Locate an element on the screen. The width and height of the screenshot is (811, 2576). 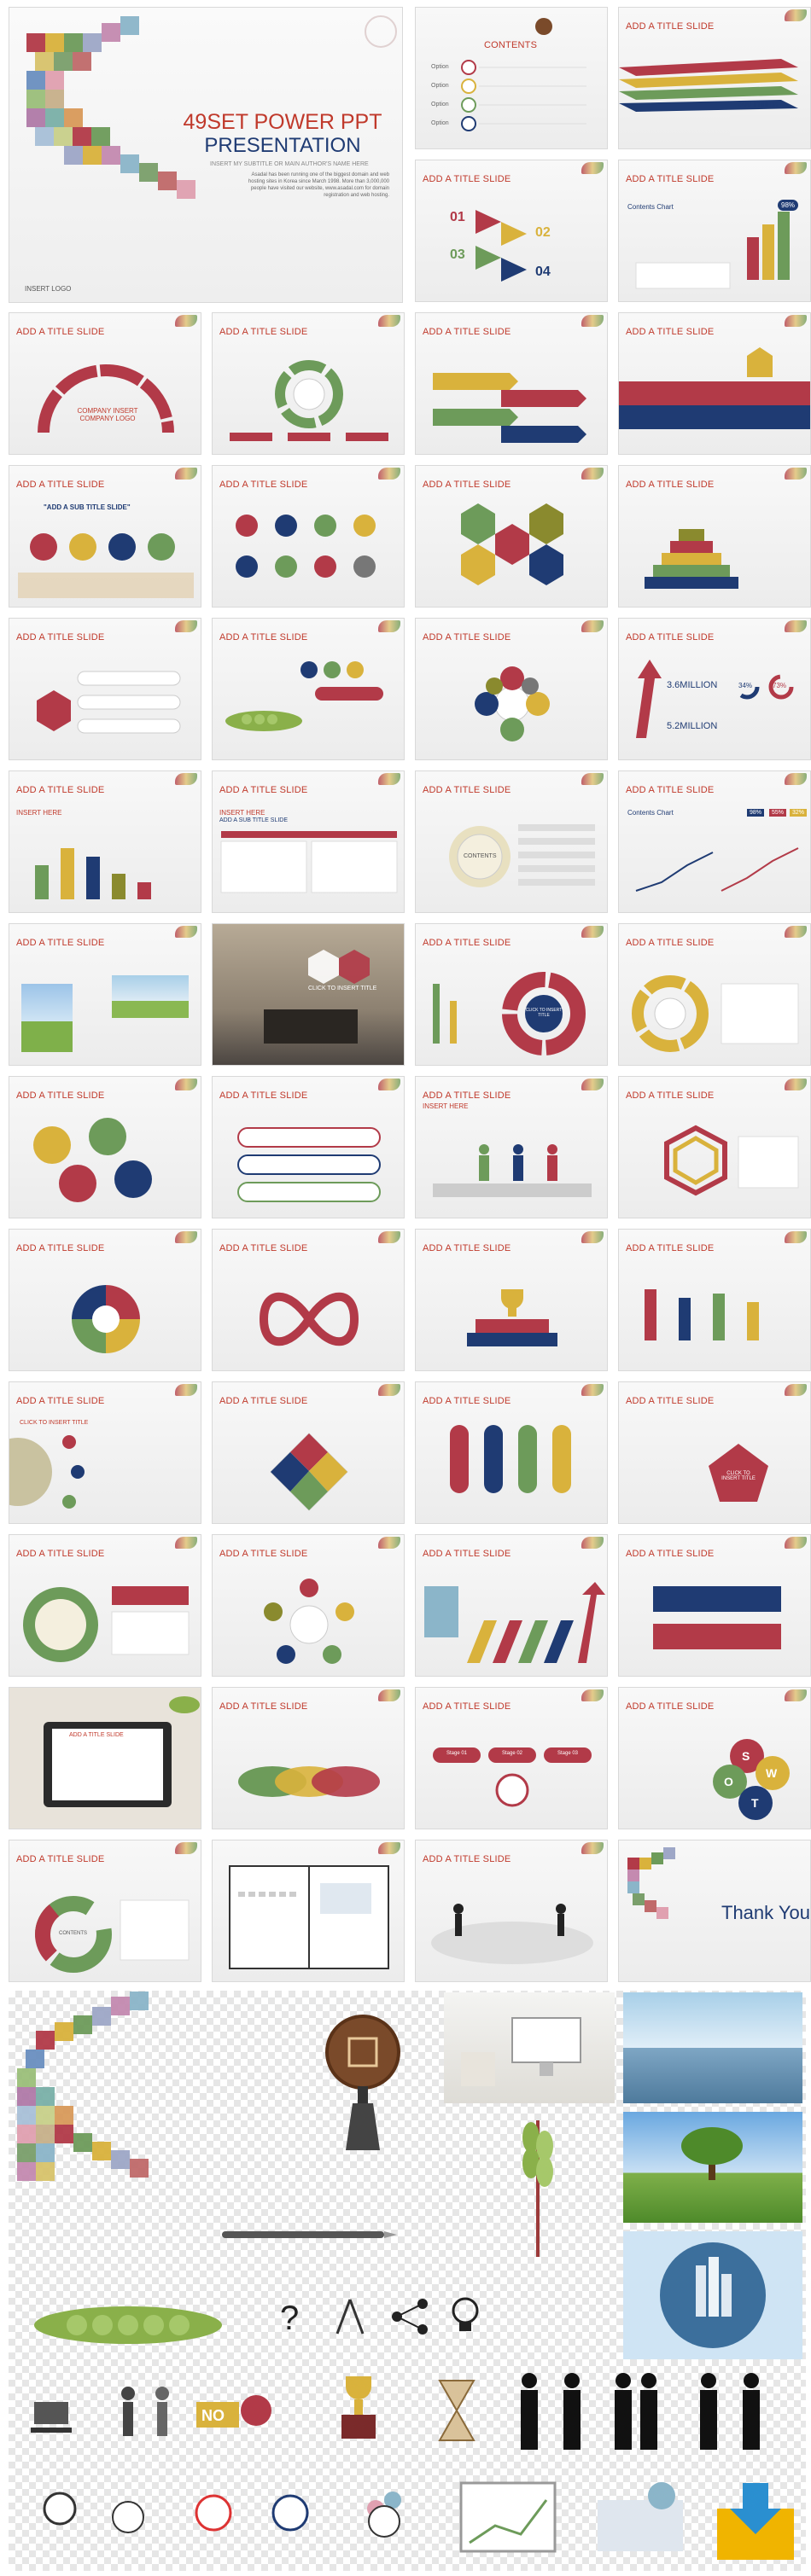
slide-ribbon-labels: ADD A TITLE SLIDE is located at coordinates (309, 1147).